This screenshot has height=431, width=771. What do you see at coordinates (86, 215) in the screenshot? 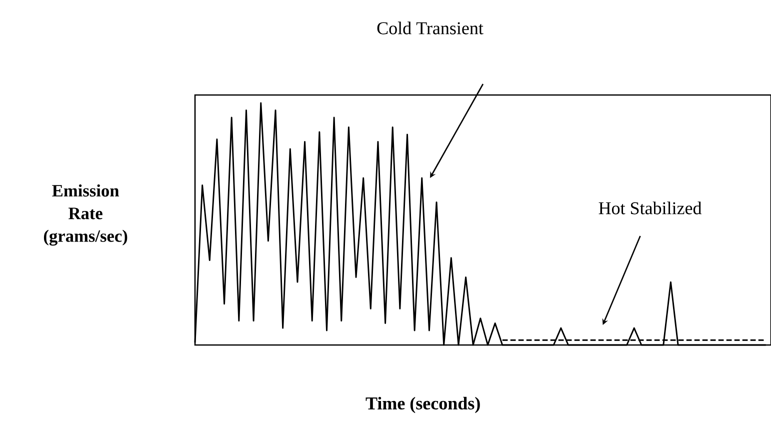
I see `y-axis-title: Emission Rate (grams/sec)` at bounding box center [86, 215].